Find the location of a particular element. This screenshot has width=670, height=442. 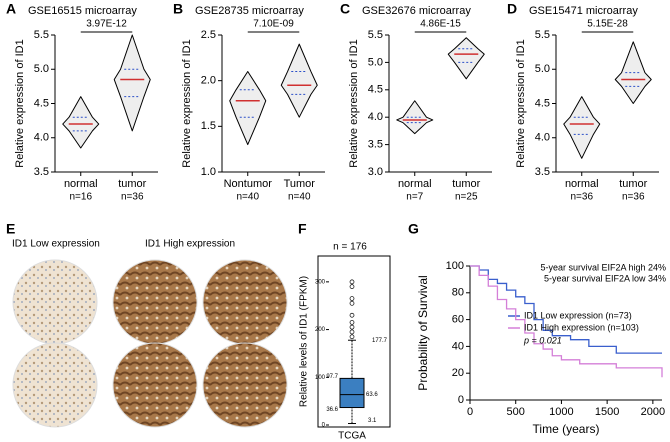

x-tick-label: 500 is located at coordinates (516, 412).